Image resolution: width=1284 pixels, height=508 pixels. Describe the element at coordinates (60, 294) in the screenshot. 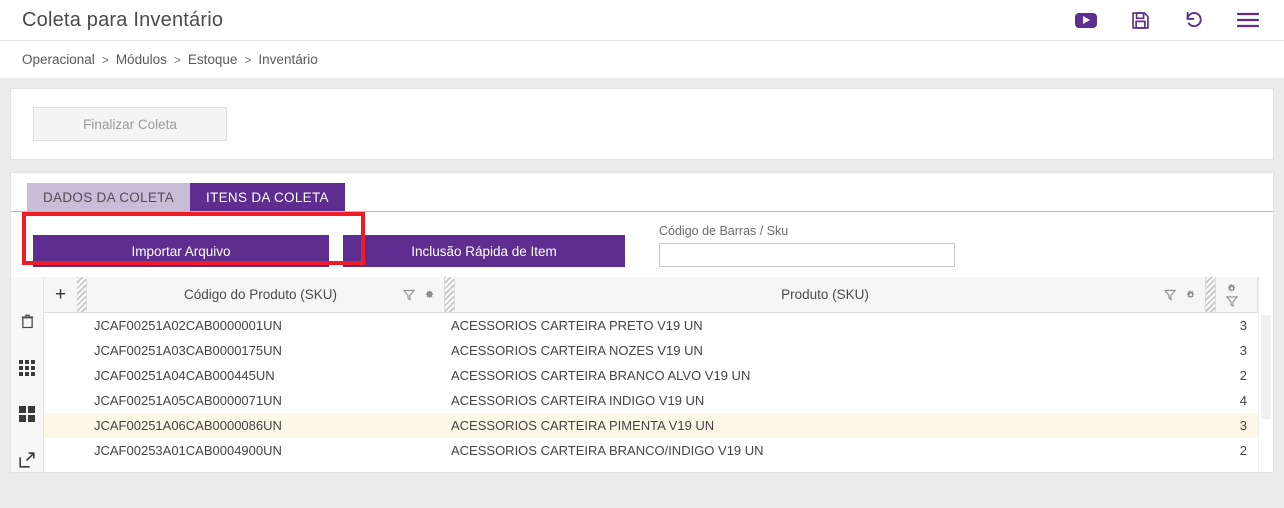

I see `add-row-button: +` at that location.